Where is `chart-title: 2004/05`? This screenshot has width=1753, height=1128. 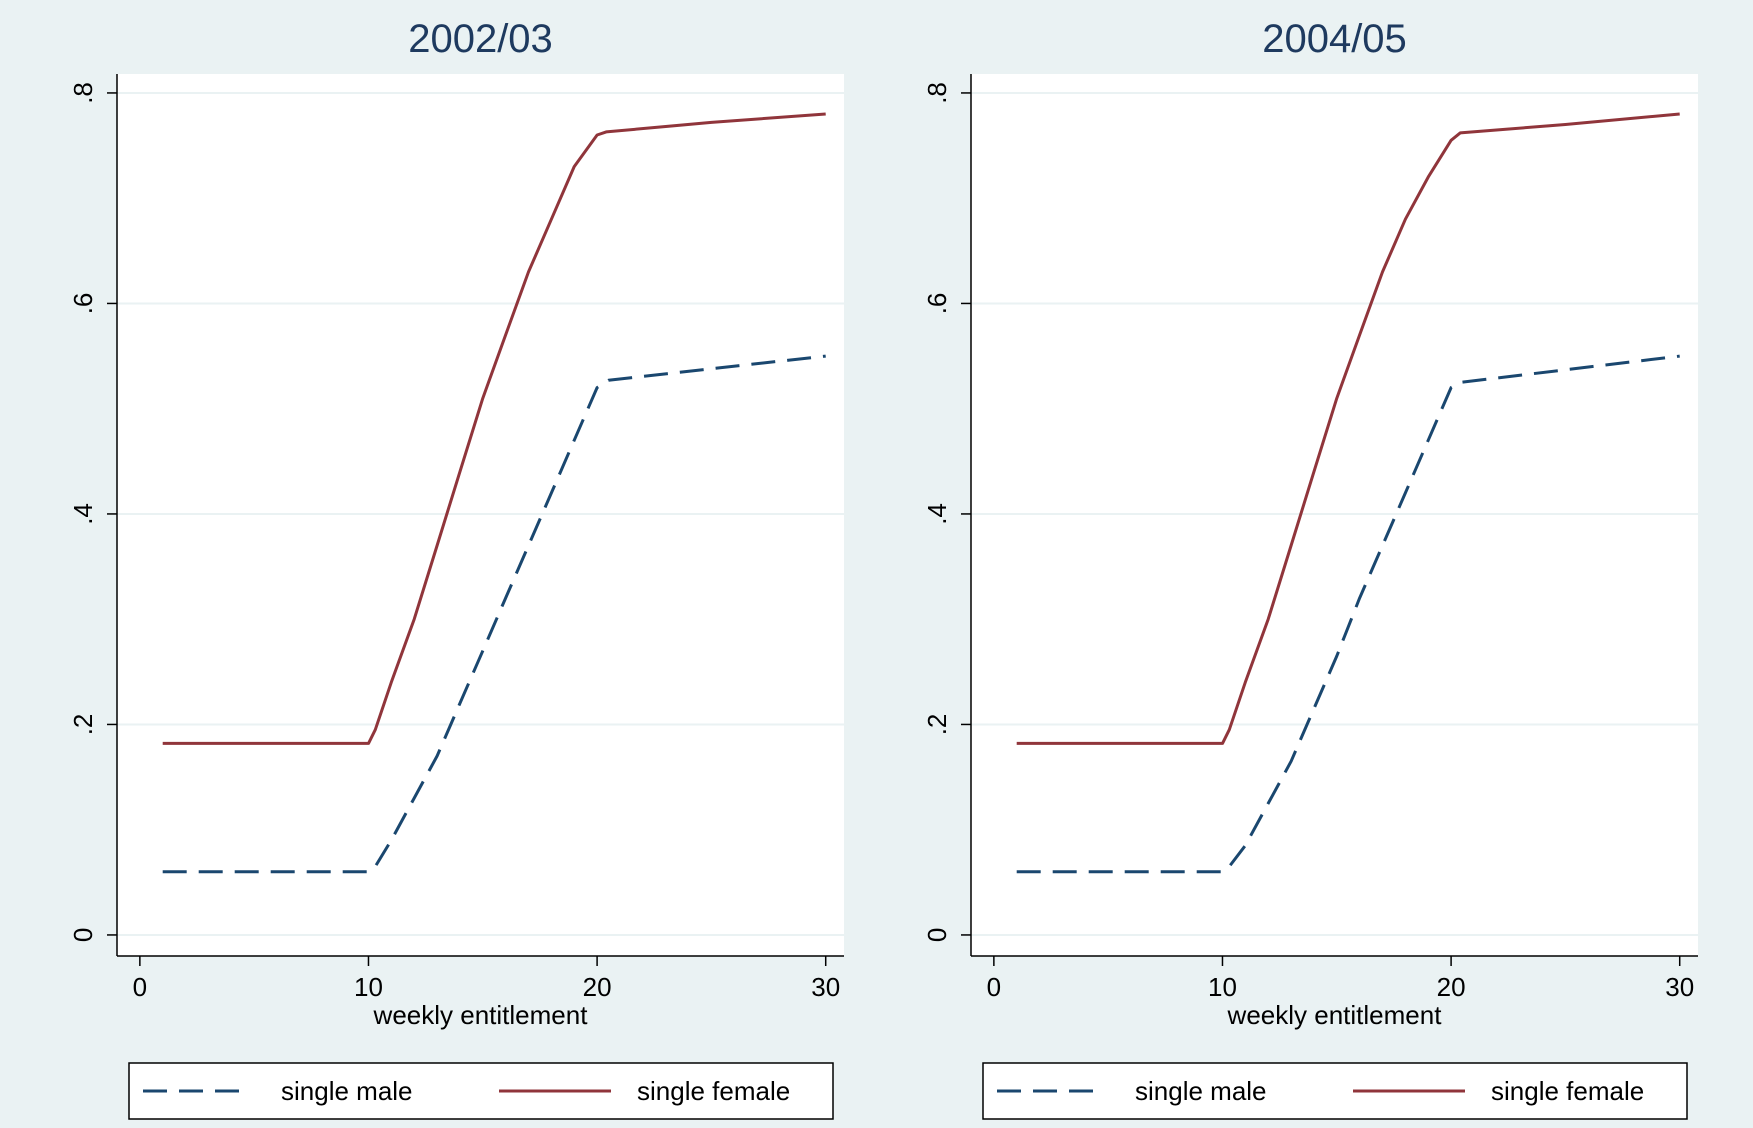
chart-title: 2004/05 is located at coordinates (1334, 39).